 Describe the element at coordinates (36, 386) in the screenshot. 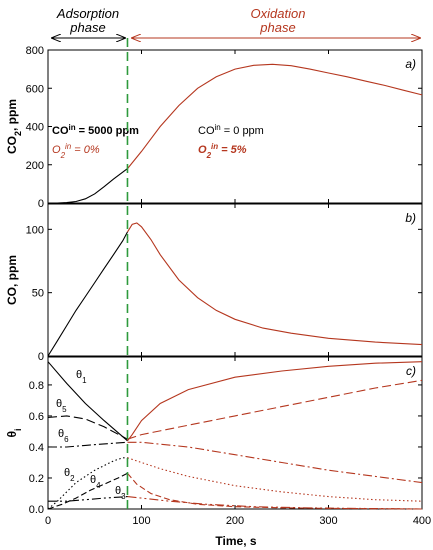

I see `y-tick-label: 0.8` at that location.